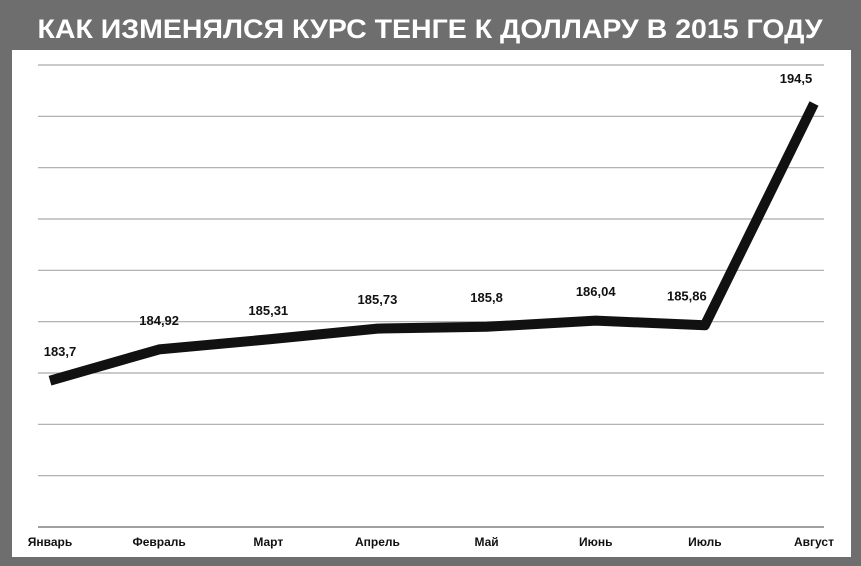 The height and width of the screenshot is (566, 861). Describe the element at coordinates (50, 542) in the screenshot. I see `x-tick-label: Январь` at that location.